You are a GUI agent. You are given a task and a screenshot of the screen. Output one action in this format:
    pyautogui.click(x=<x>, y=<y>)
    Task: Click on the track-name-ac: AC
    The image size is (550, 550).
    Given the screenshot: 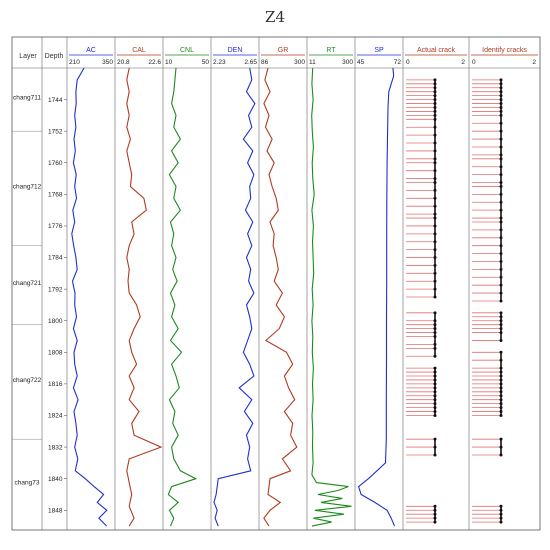 What is the action you would take?
    pyautogui.click(x=91, y=50)
    